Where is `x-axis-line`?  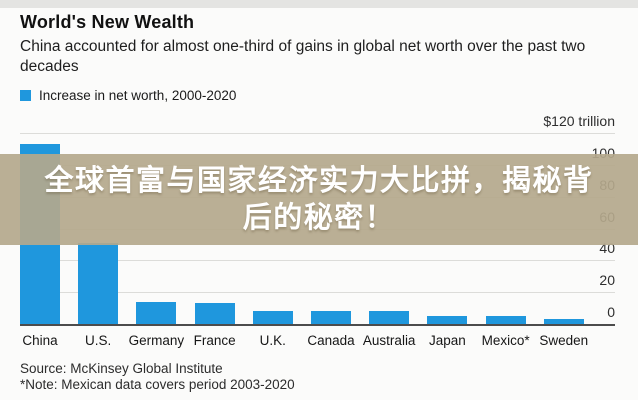 x-axis-line is located at coordinates (317, 325).